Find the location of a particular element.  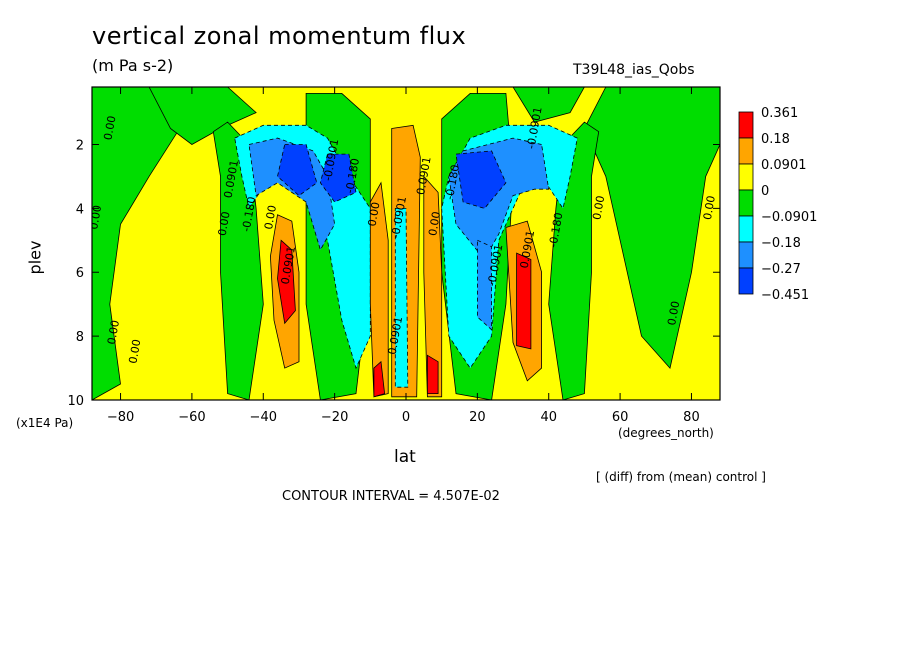

x-axis-unit: (degrees_north) is located at coordinates (666, 433).